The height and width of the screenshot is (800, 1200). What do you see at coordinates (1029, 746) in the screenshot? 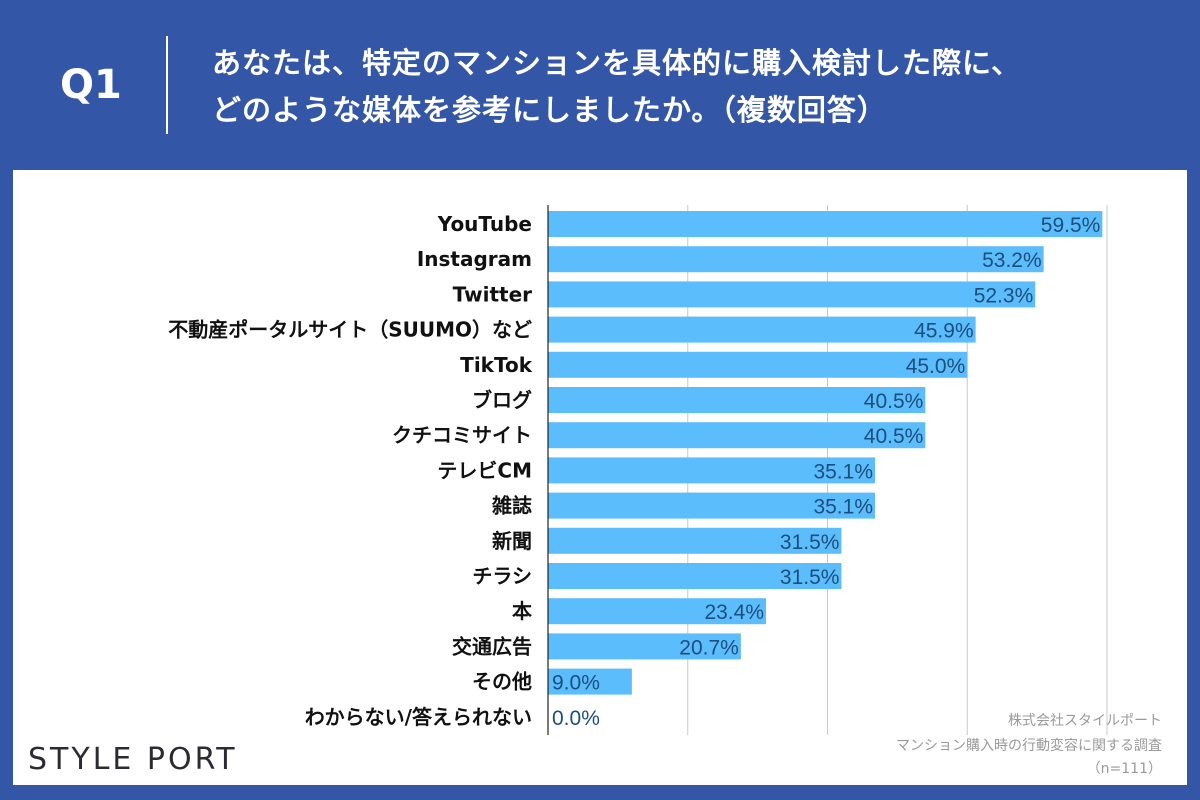
I see `source-survey: マンション購入時の行動変容に関する調査` at bounding box center [1029, 746].